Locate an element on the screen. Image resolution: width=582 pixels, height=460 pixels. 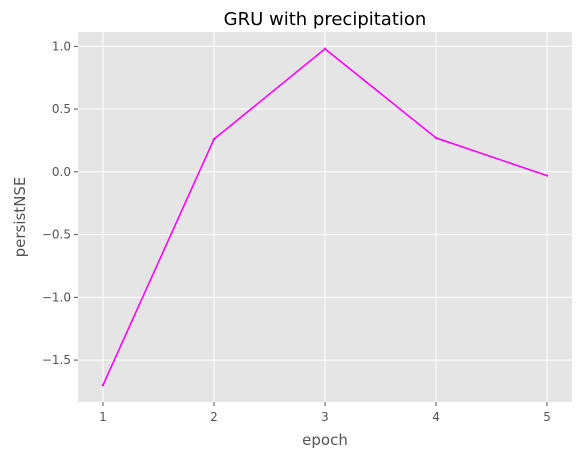
x-tick-label: 4 is located at coordinates (436, 417).